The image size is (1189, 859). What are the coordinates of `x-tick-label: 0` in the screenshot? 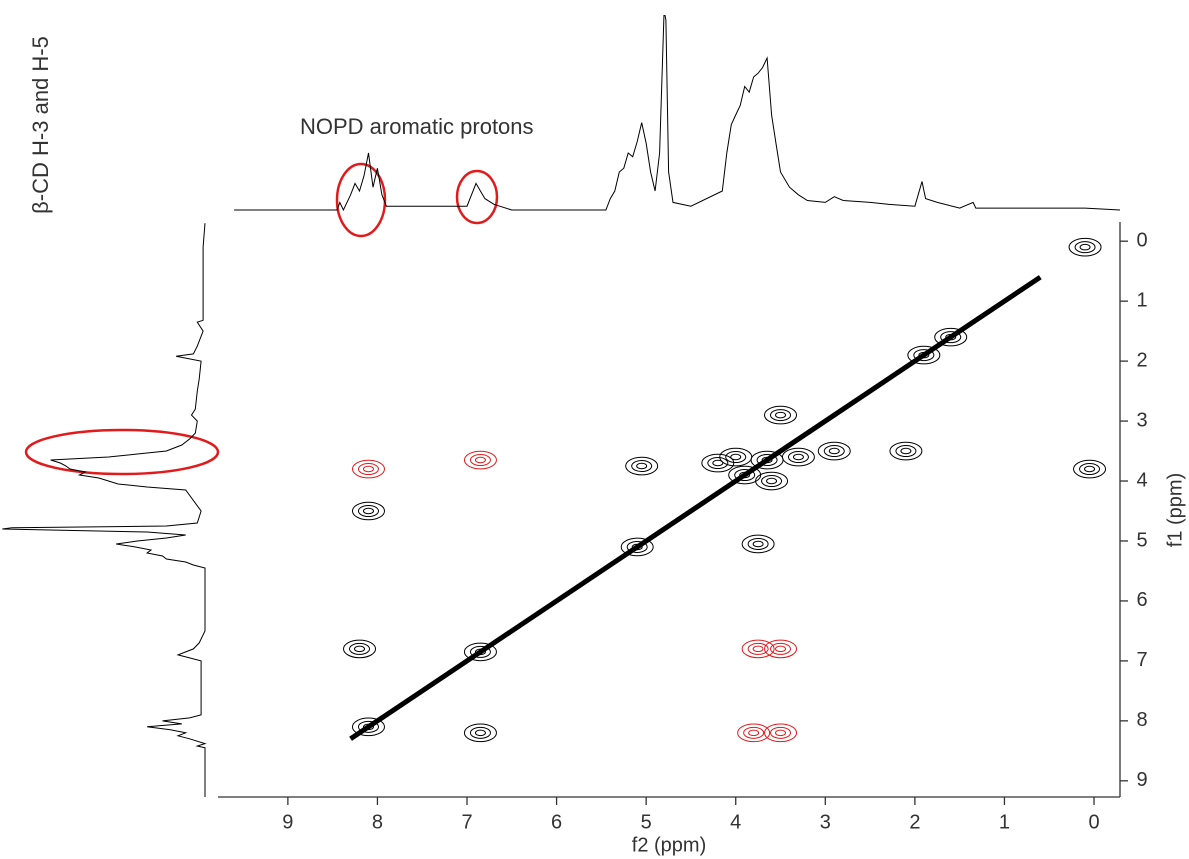 It's located at (1093, 822).